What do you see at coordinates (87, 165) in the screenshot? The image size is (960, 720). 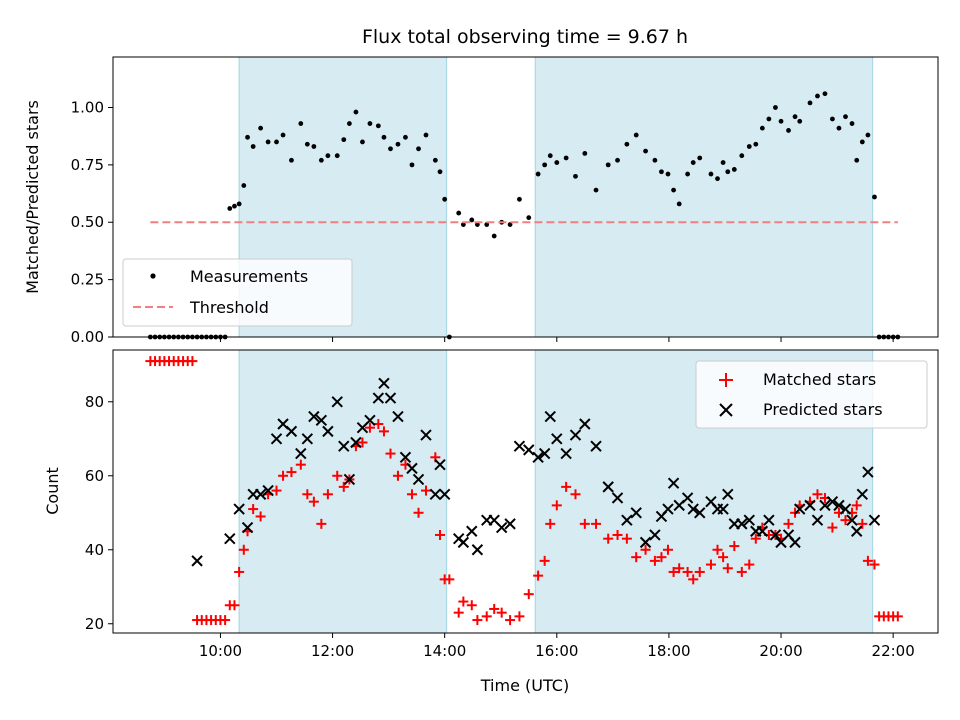 I see `y-tick-label: 0.75` at bounding box center [87, 165].